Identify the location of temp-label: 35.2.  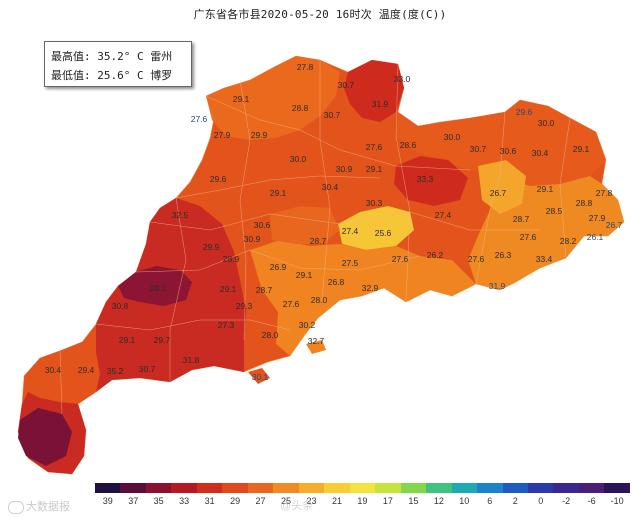
(115, 371).